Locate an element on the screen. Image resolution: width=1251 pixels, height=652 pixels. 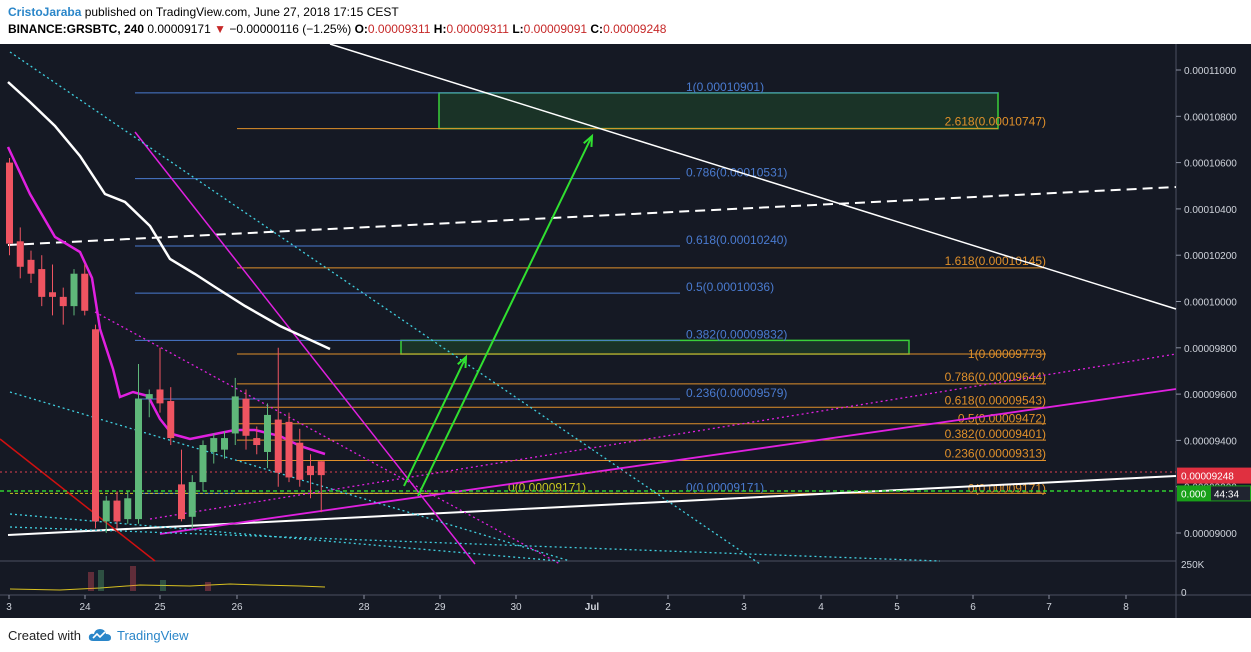
current-price-label: 0.00009248 is located at coordinates (1207, 477).